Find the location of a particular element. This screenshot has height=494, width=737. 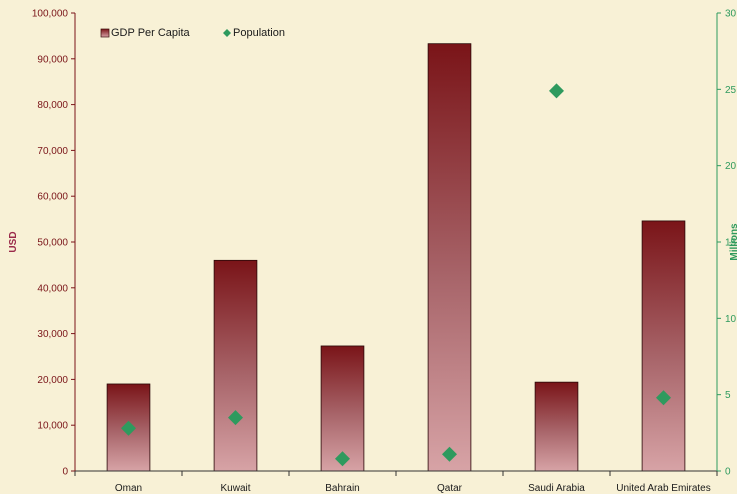

legend-label-gdp: GDP Per Capita is located at coordinates (151, 33).